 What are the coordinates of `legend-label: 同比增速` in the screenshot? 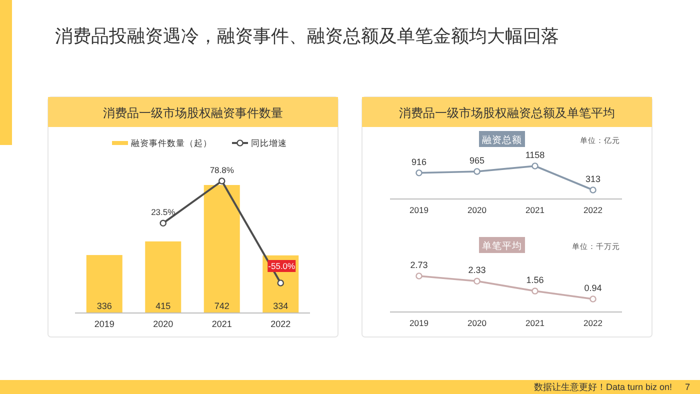 It's located at (269, 143).